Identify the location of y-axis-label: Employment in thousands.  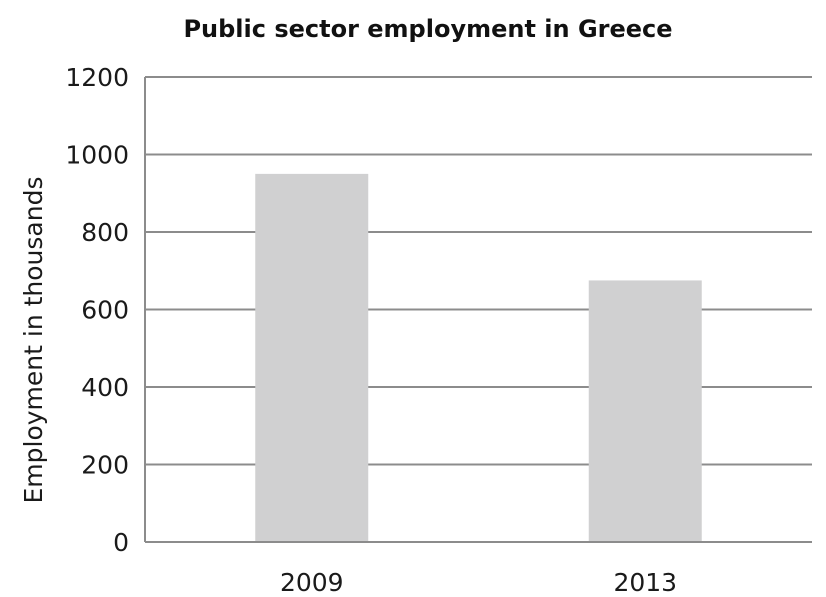
(33, 340).